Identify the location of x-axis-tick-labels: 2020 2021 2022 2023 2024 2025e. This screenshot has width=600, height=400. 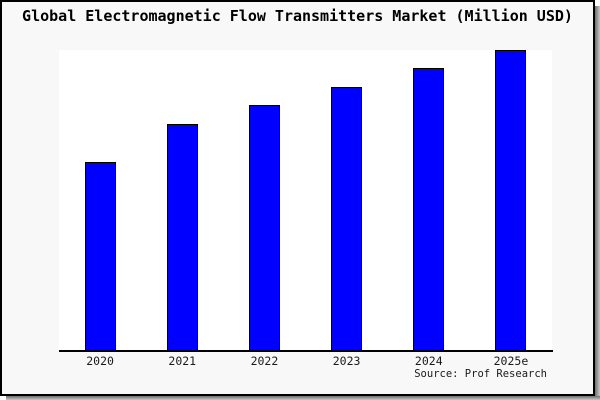
(305, 361).